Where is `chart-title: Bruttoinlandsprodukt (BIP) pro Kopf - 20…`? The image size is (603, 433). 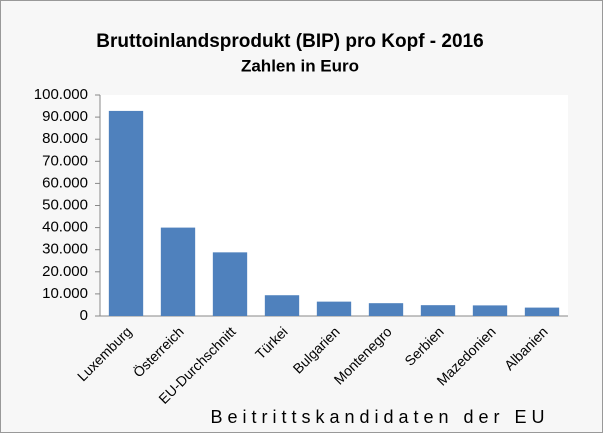 chart-title: Bruttoinlandsprodukt (BIP) pro Kopf - 20… is located at coordinates (289, 41).